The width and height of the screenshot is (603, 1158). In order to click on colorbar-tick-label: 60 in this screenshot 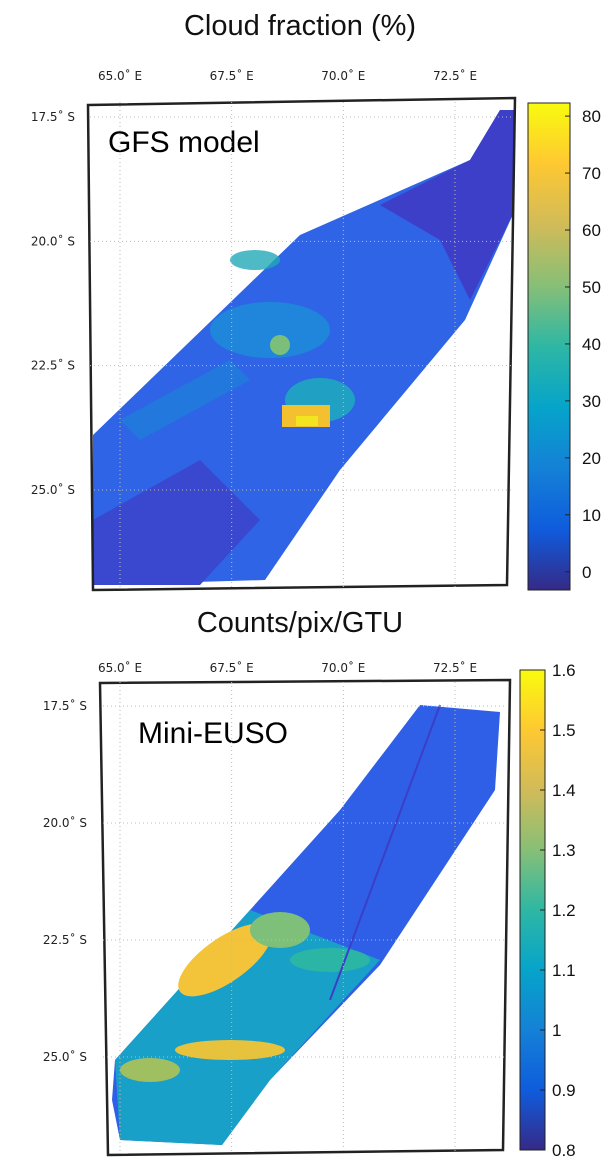, I will do `click(591, 230)`.